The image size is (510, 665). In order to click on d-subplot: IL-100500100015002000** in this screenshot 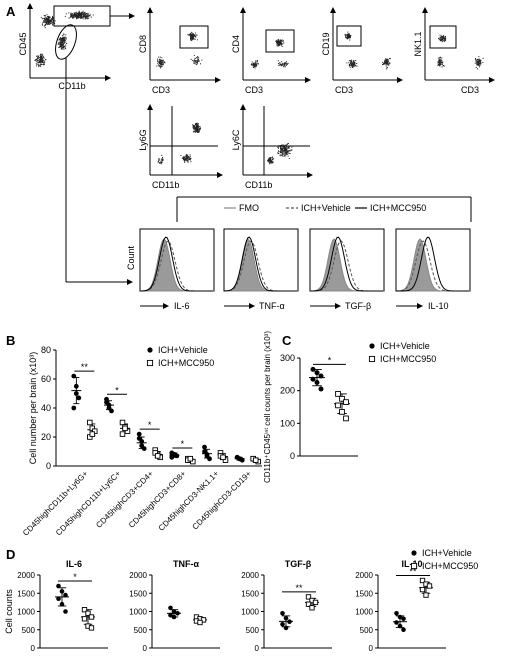, I will do `click(400, 606)`.